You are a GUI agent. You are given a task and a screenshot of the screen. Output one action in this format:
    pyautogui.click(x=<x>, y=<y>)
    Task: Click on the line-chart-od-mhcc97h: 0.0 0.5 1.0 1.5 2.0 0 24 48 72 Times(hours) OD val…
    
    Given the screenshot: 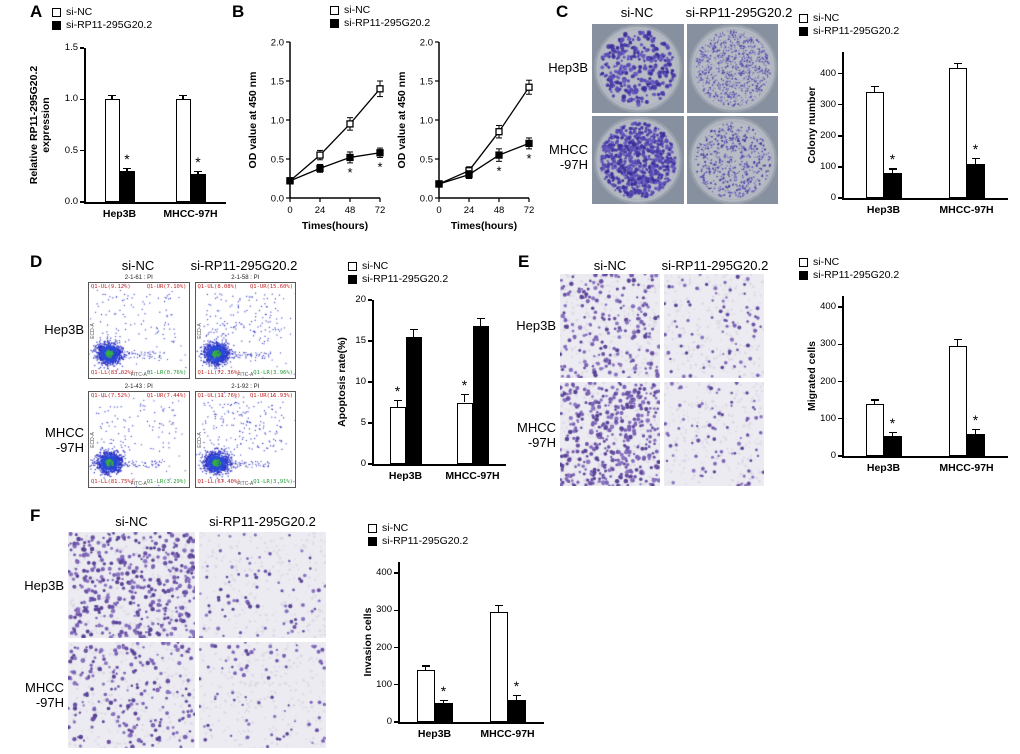 What is the action you would take?
    pyautogui.click(x=466, y=131)
    